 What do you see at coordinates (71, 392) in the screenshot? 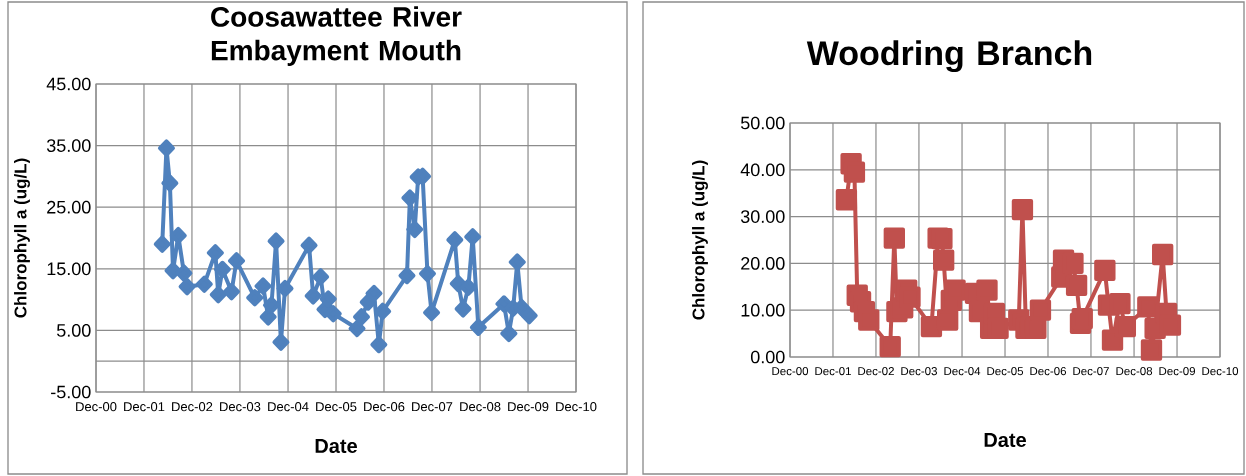
I see `y-tick-label: -5.00` at bounding box center [71, 392].